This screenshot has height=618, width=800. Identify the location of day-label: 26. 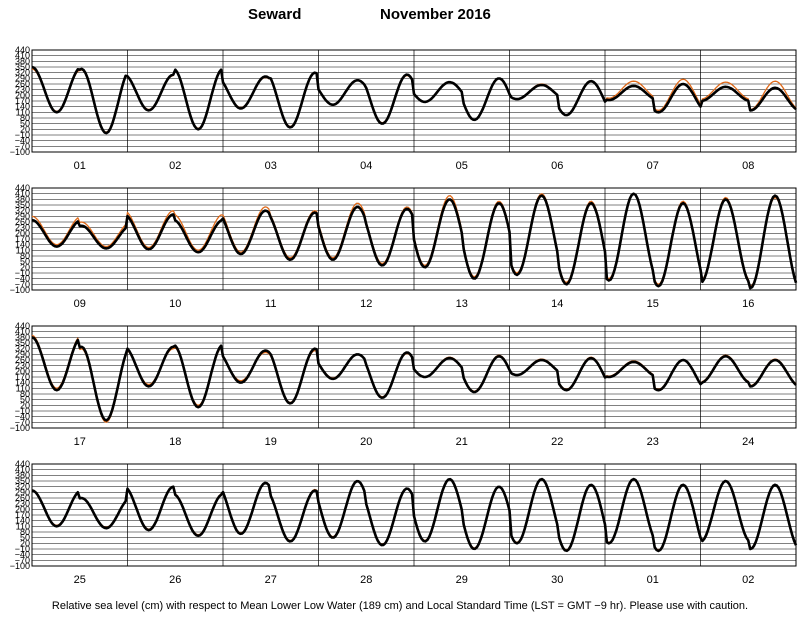
(175, 580).